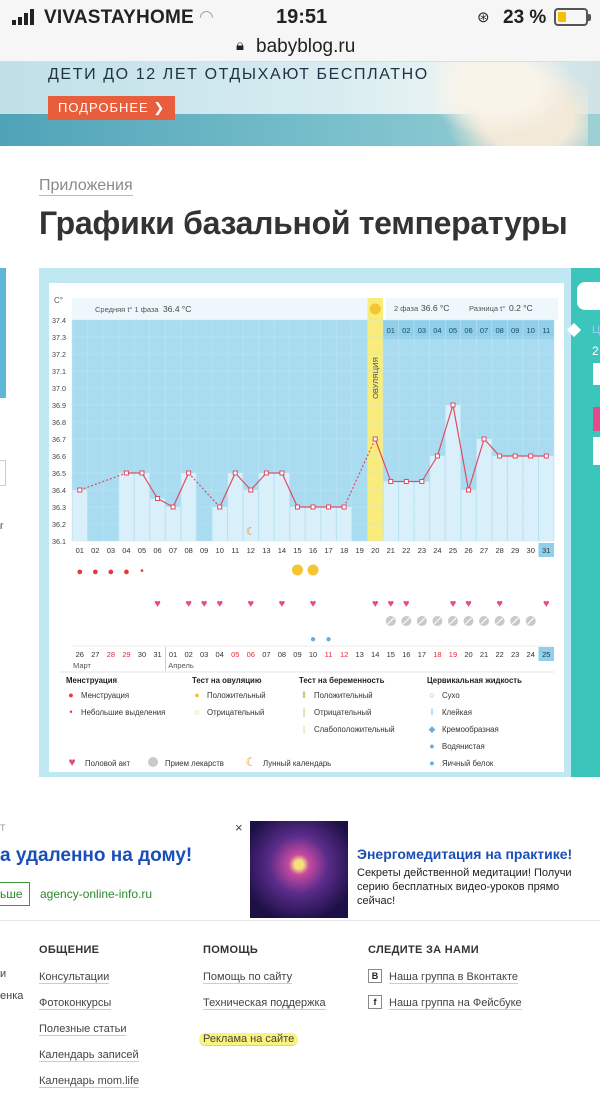 This screenshot has height=1097, width=600. I want to click on phase1-header, so click(220, 309).